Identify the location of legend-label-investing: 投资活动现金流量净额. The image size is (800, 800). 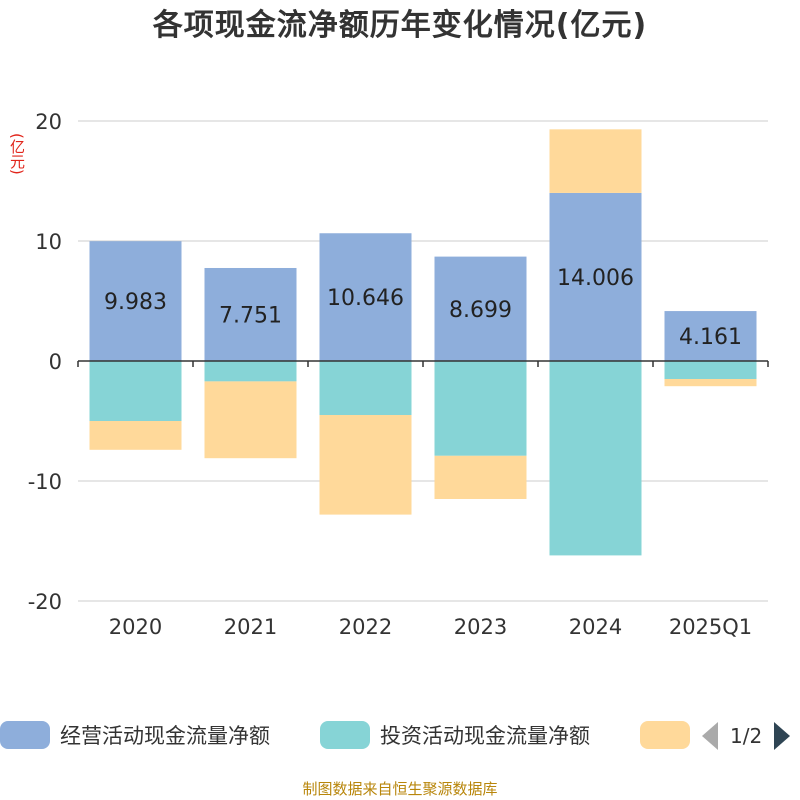
(485, 736).